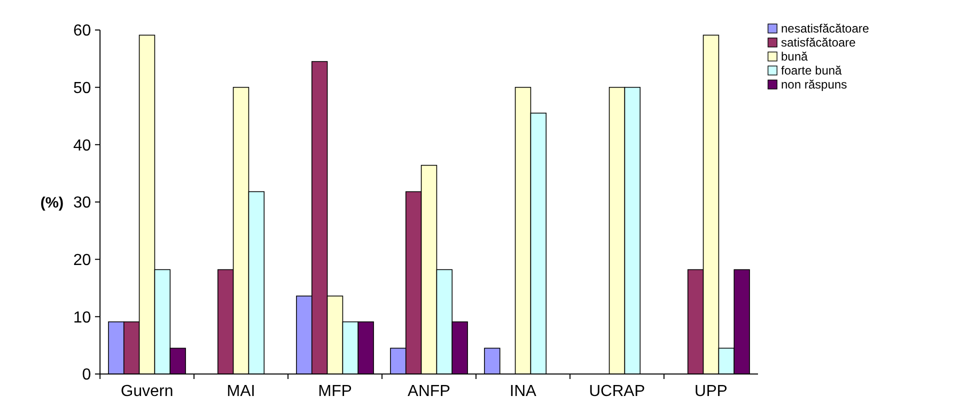 Image resolution: width=957 pixels, height=414 pixels. What do you see at coordinates (429, 391) in the screenshot?
I see `x-tick-label: ANFP` at bounding box center [429, 391].